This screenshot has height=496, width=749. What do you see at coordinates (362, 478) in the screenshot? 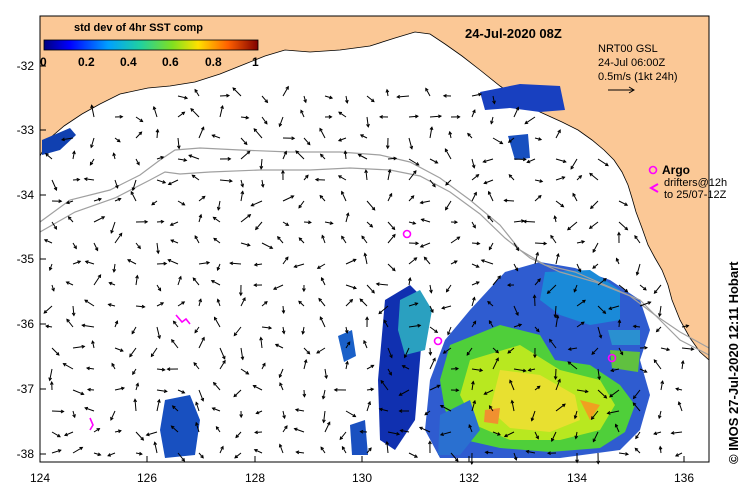
I see `x-axis-label: 130` at bounding box center [362, 478].